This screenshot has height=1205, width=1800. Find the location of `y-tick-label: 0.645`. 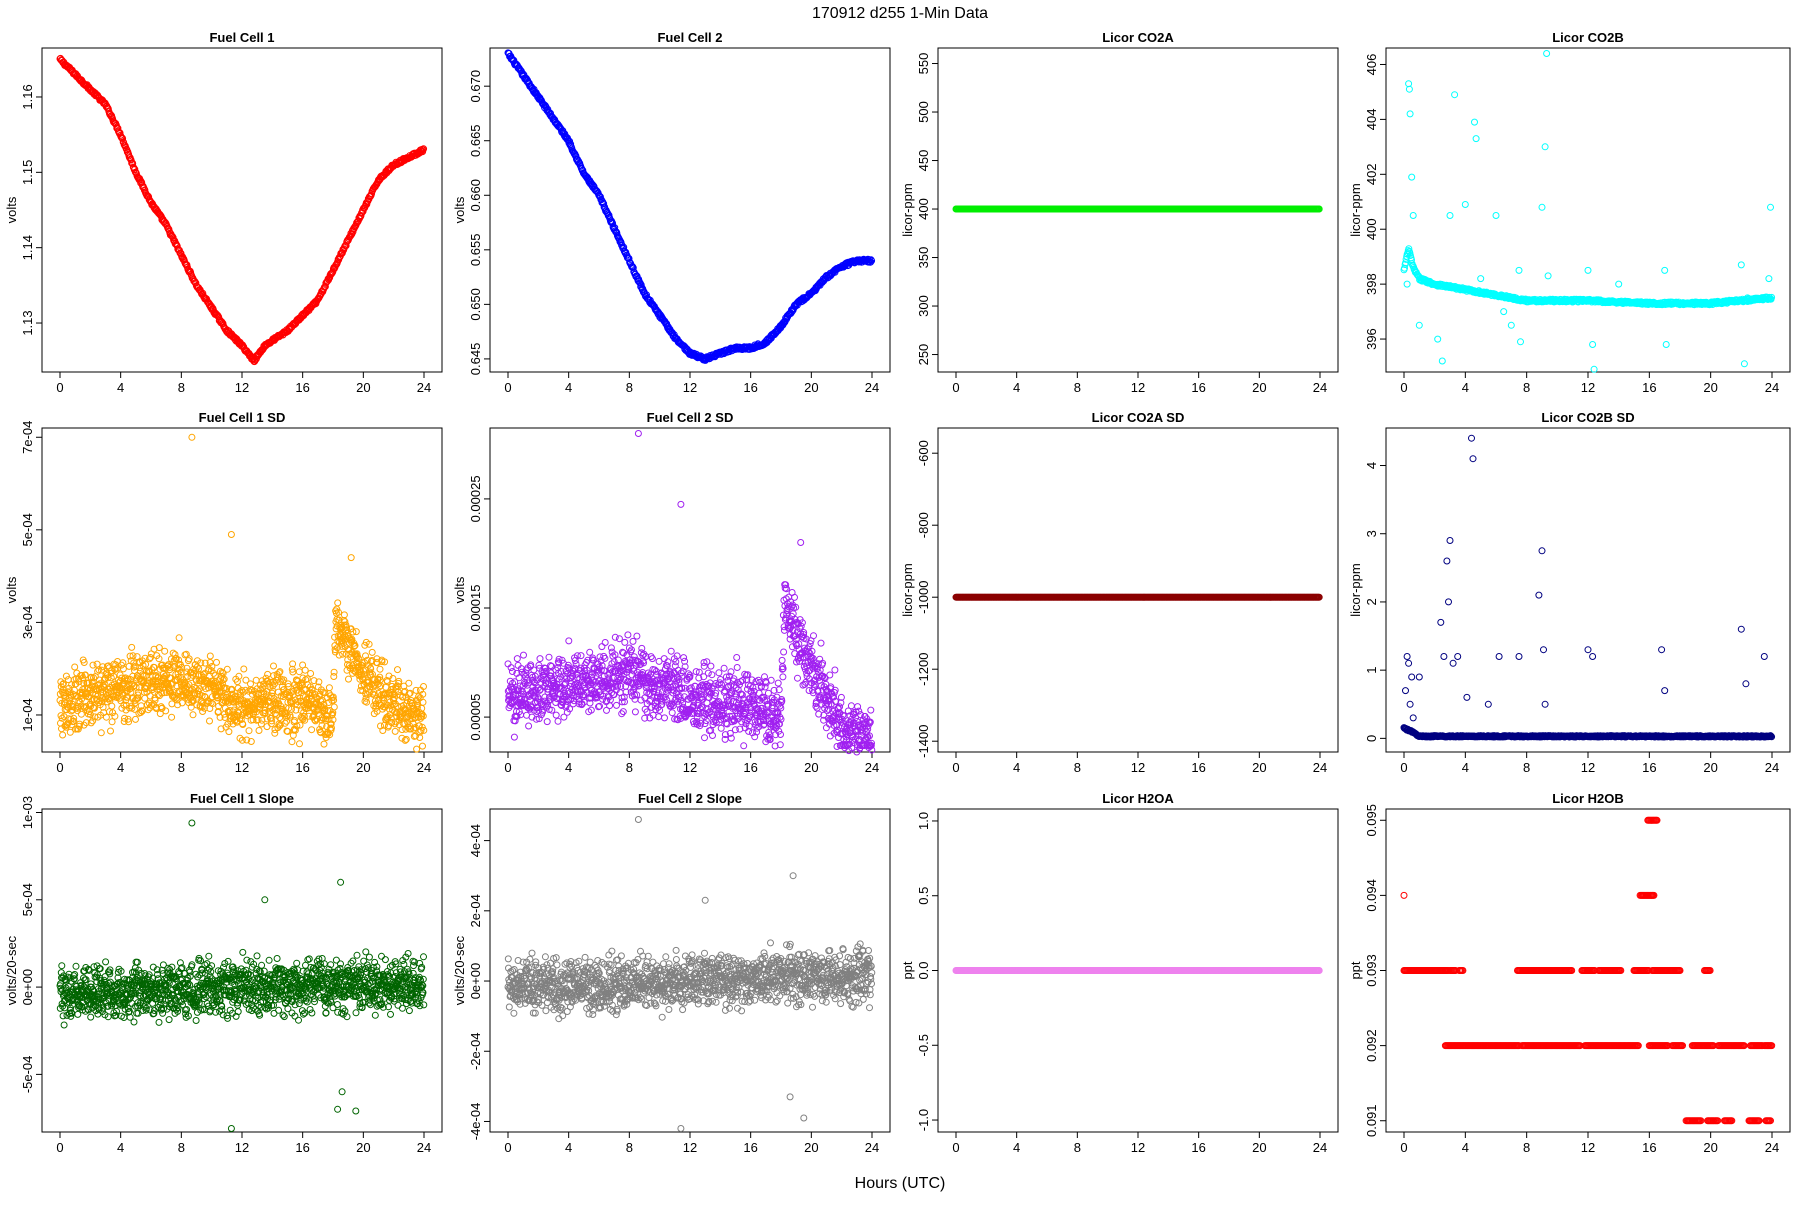

y-tick-label: 0.645 is located at coordinates (475, 359).